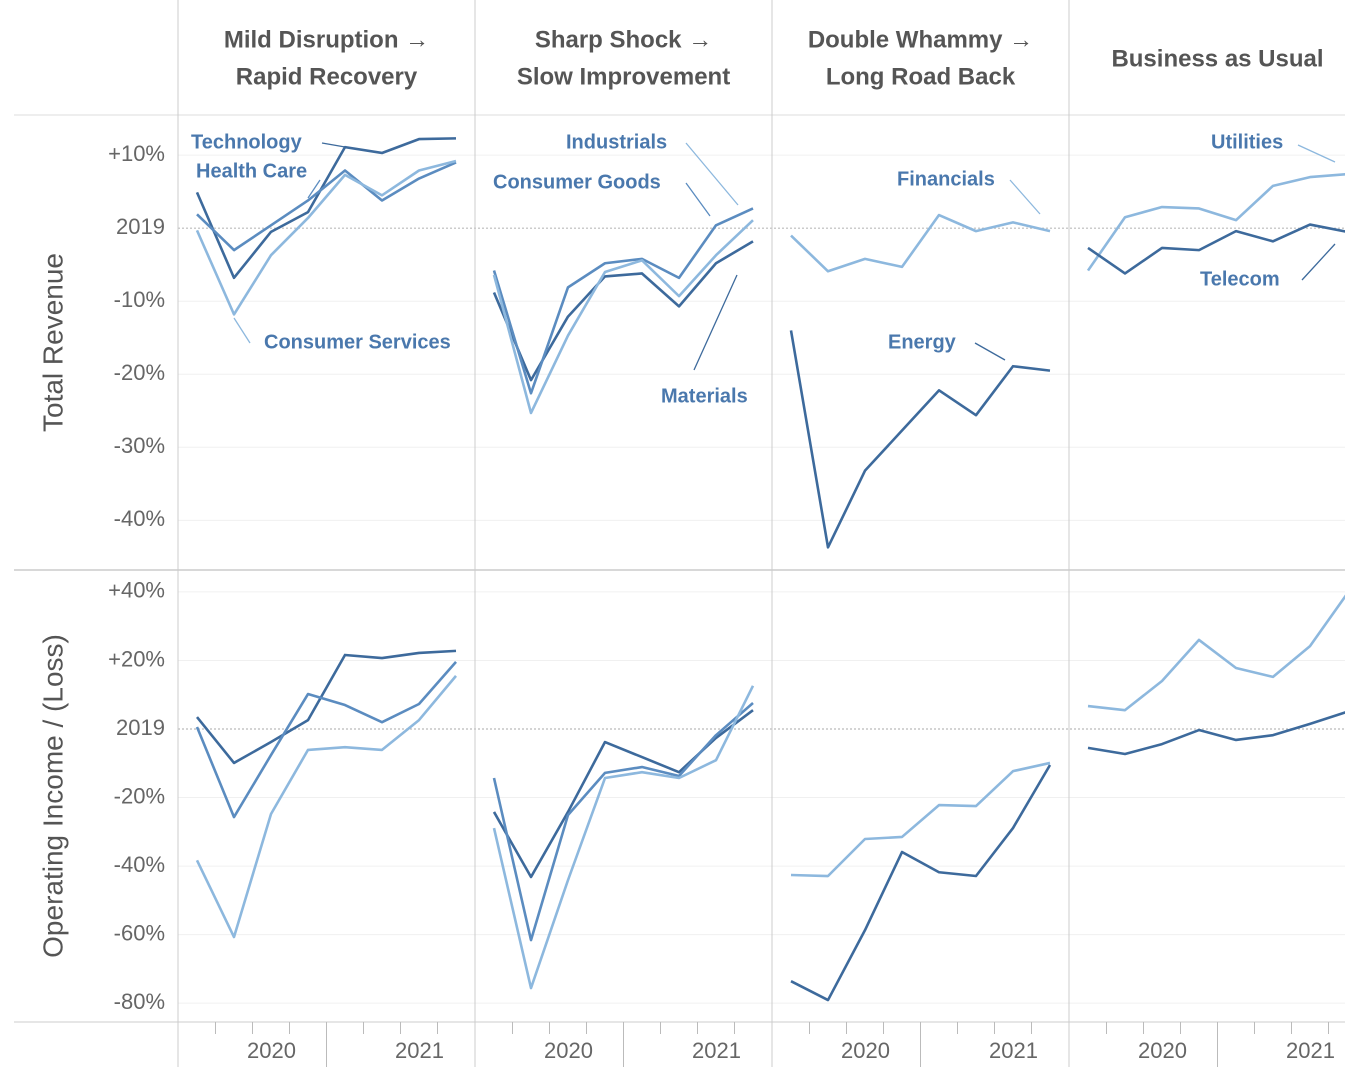 The width and height of the screenshot is (1345, 1067). I want to click on series-label: Materials, so click(704, 396).